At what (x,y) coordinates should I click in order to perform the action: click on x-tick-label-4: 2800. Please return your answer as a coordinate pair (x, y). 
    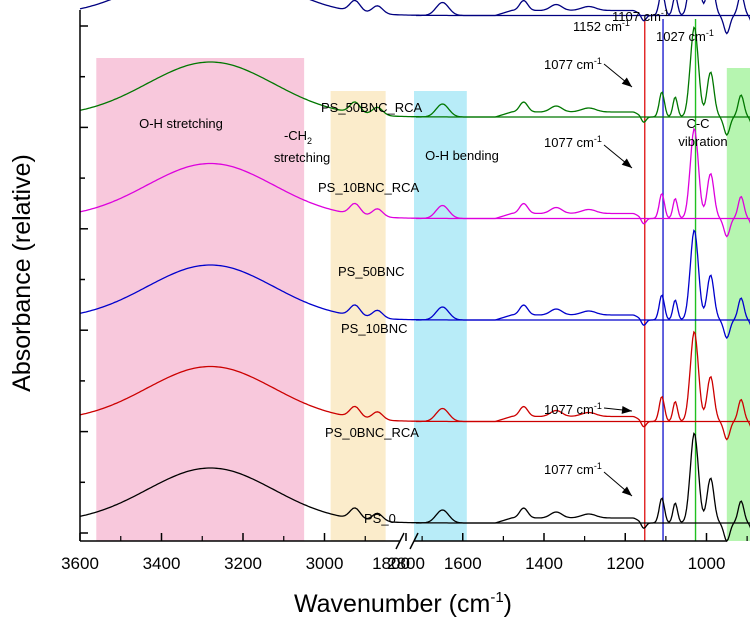
    Looking at the image, I should click on (406, 563).